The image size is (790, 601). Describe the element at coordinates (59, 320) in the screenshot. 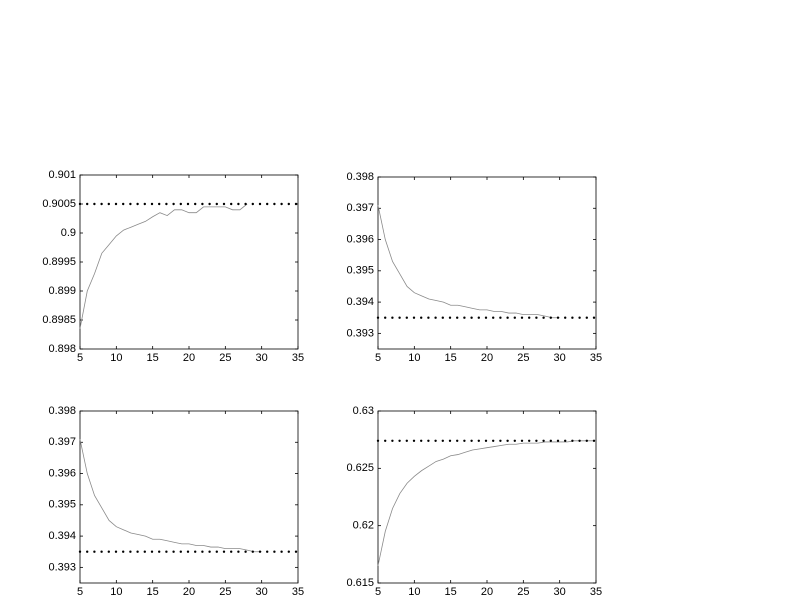

I see `y-tick-label: 0.8985` at that location.